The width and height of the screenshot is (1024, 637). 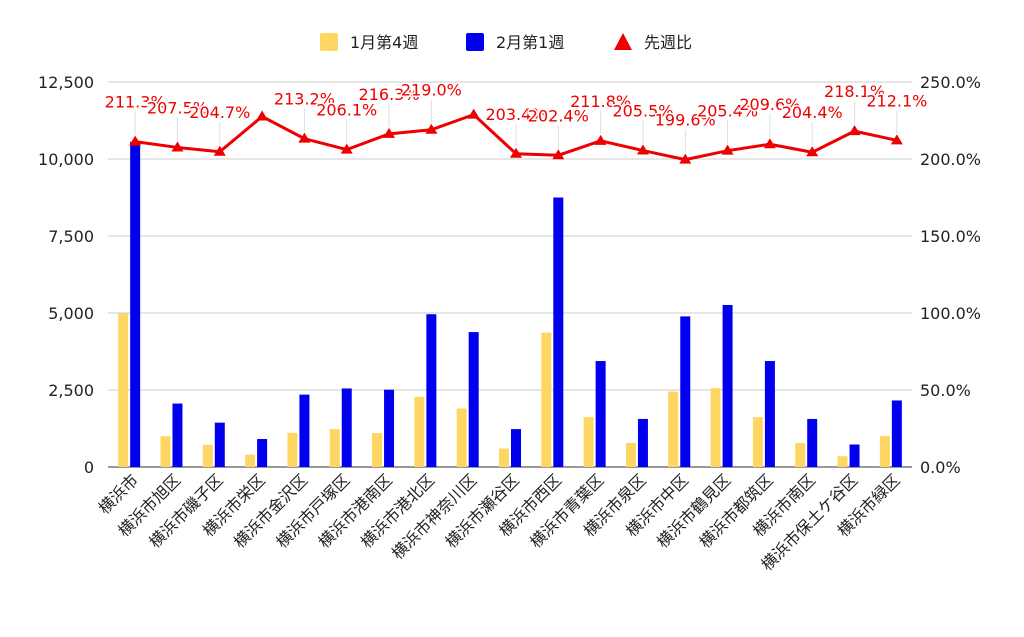 I want to click on ratio-data-label: 205.4%, so click(x=727, y=111).